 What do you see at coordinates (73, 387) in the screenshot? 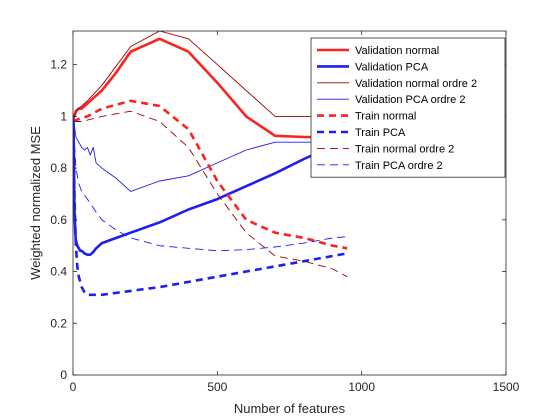
I see `x-tick-label: 0` at bounding box center [73, 387].